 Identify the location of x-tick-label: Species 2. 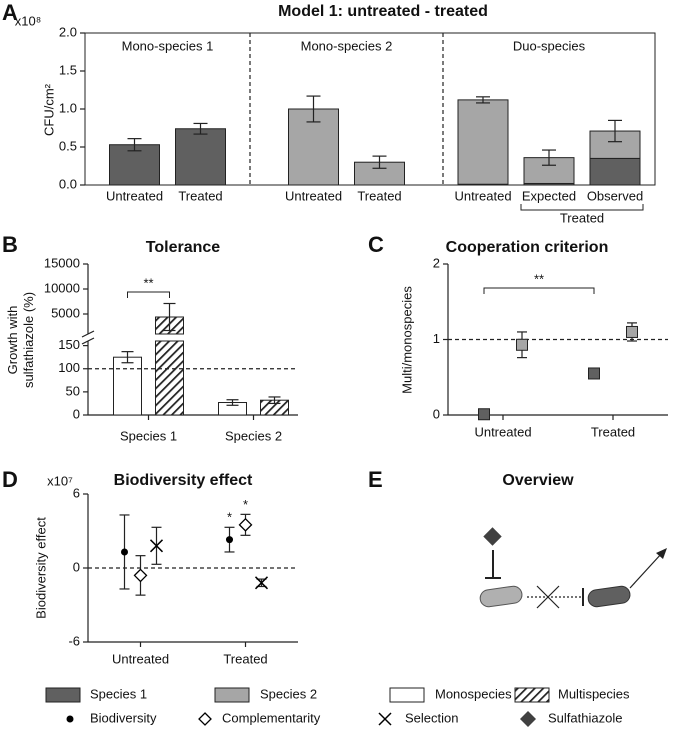
(253, 435).